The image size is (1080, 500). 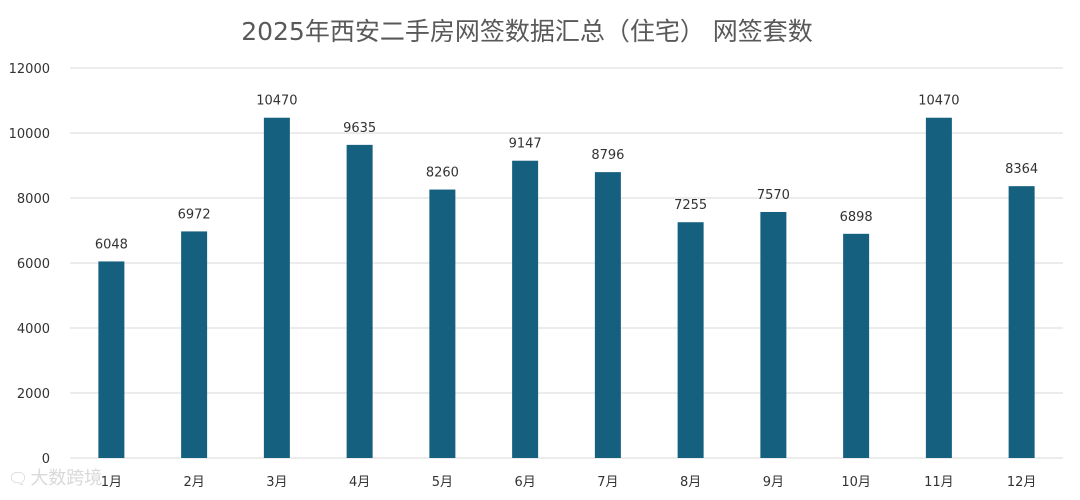 I want to click on watermark: 🗨 大数跨境, so click(x=55, y=477).